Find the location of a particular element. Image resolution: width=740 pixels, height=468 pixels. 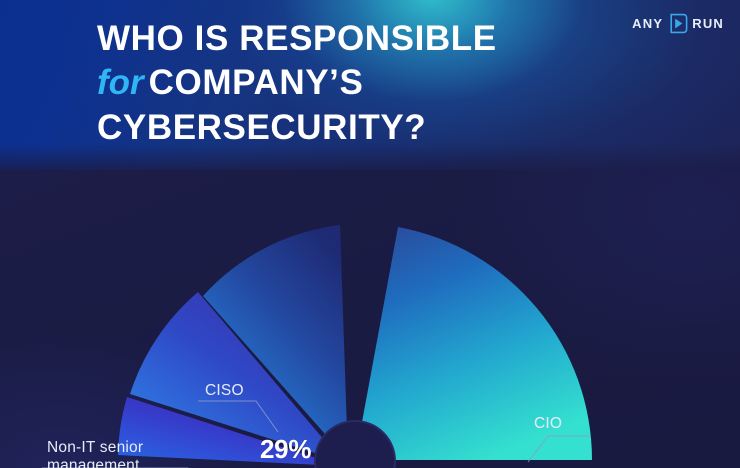

title-line-1: WHO IS RESPONSIBLE is located at coordinates (297, 38).